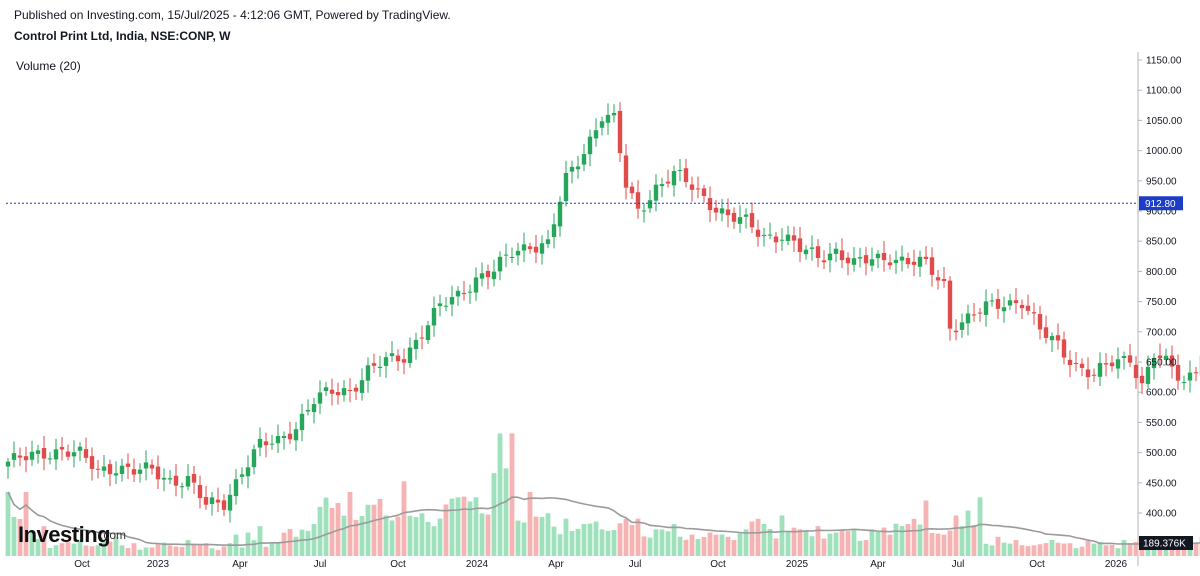  I want to click on y-tick-label: 600.00, so click(1161, 393).